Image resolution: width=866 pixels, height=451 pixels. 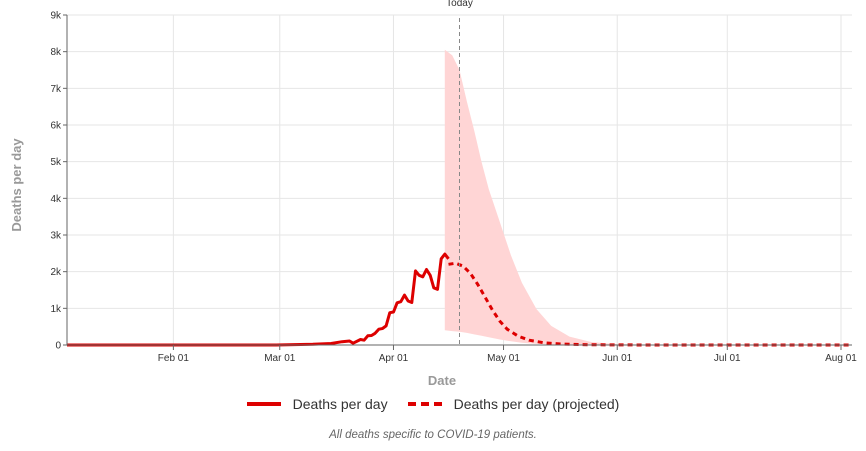 I want to click on series-line-actual, so click(x=258, y=299).